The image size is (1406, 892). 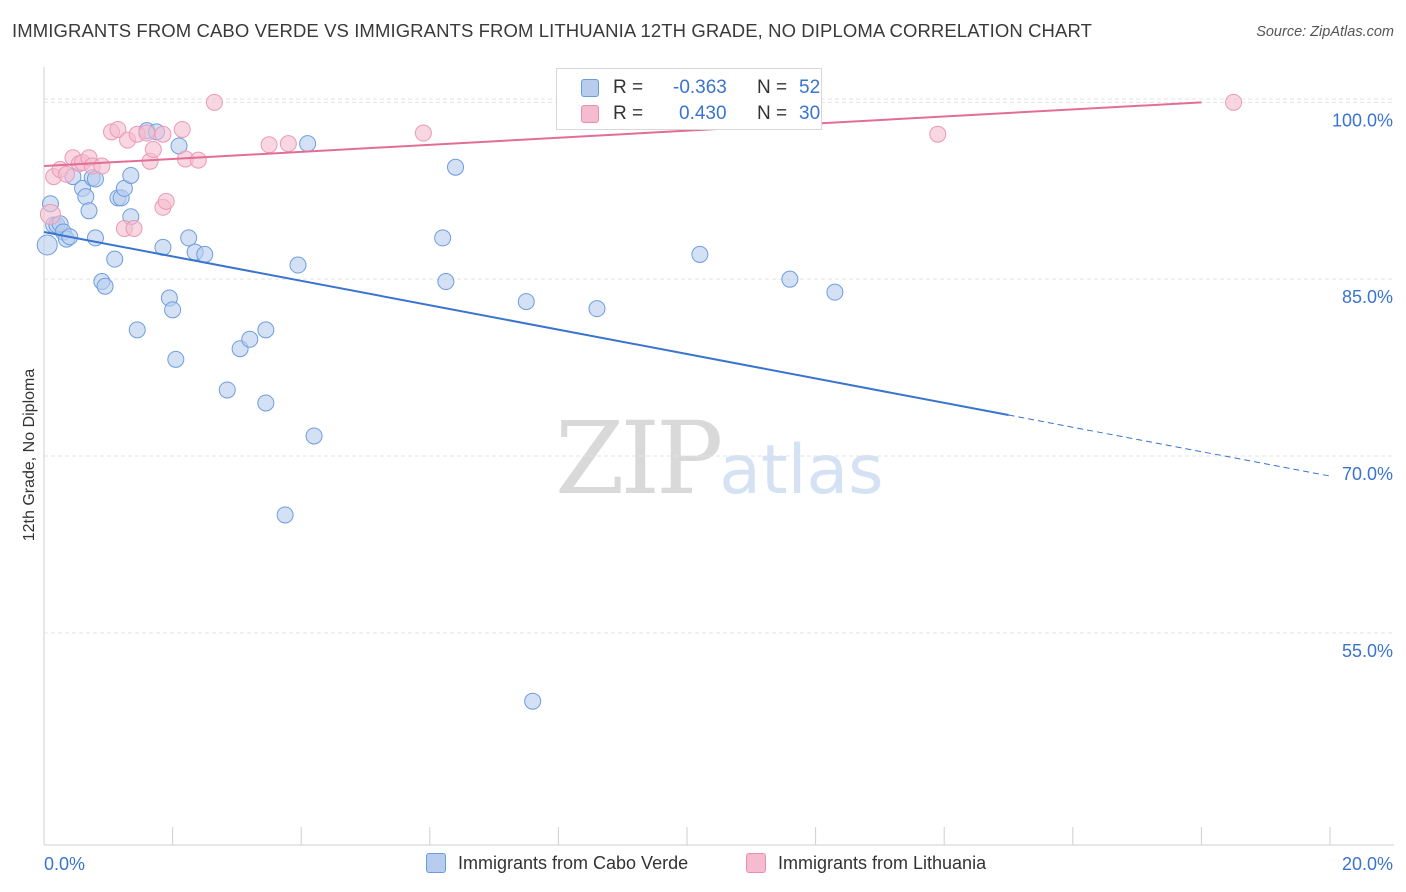 What do you see at coordinates (756, 863) in the screenshot?
I see `legend-pink-swatch` at bounding box center [756, 863].